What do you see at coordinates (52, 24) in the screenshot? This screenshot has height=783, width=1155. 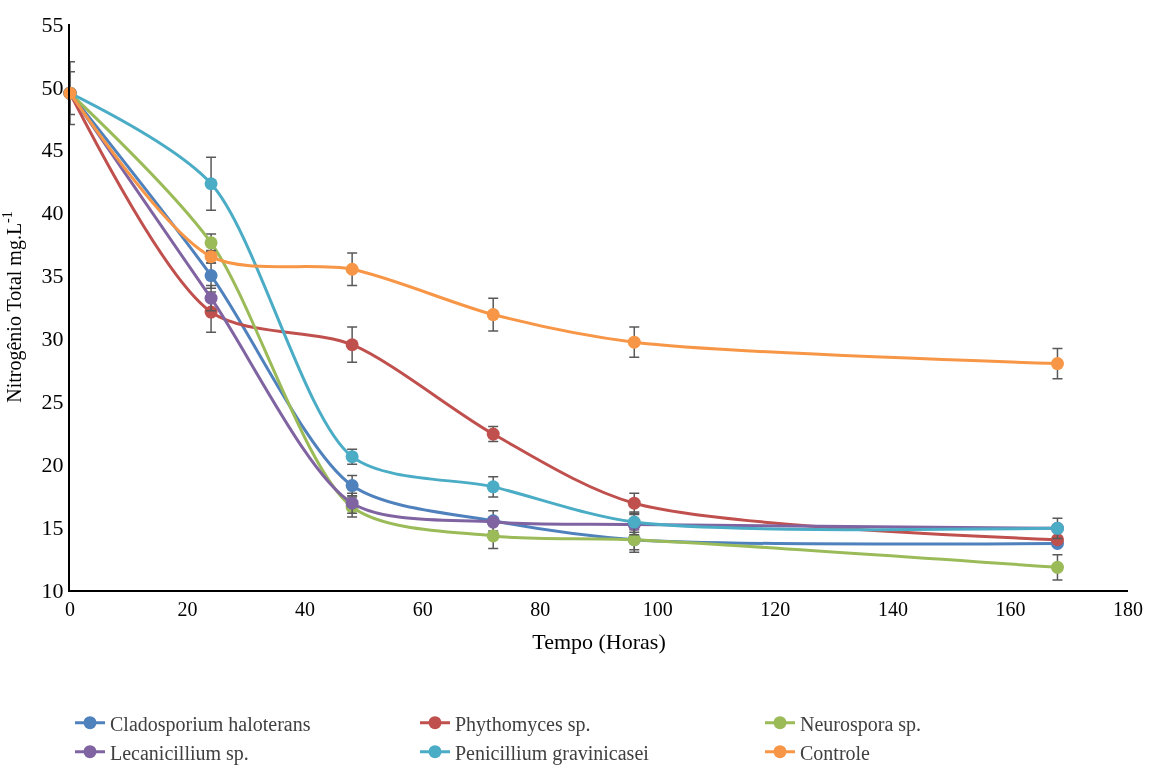 I see `y-tick-label: 55` at bounding box center [52, 24].